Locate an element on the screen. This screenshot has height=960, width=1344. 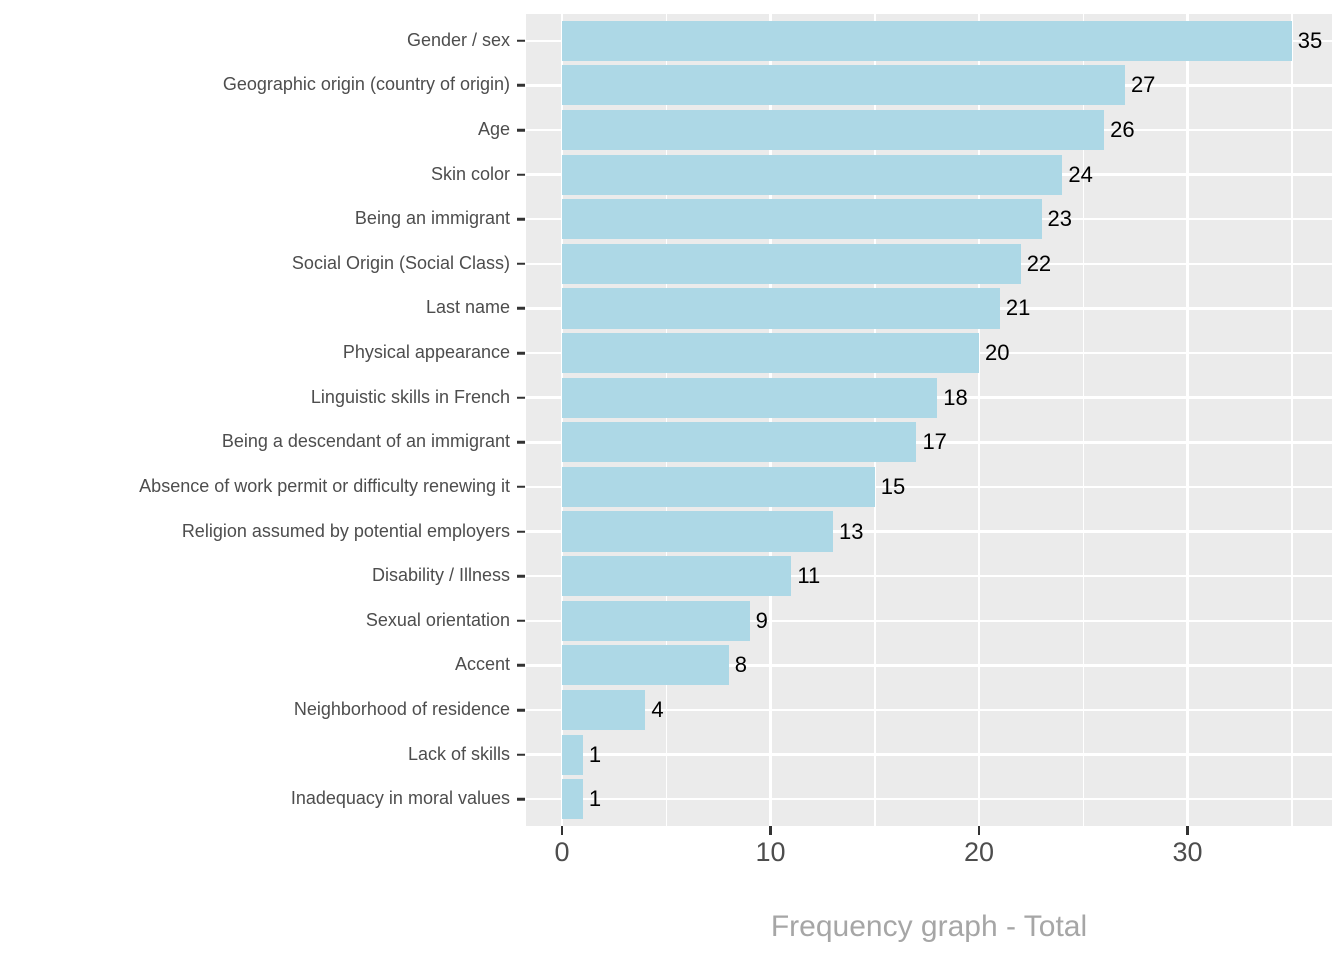
y-axis-label: Last name is located at coordinates (467, 307).